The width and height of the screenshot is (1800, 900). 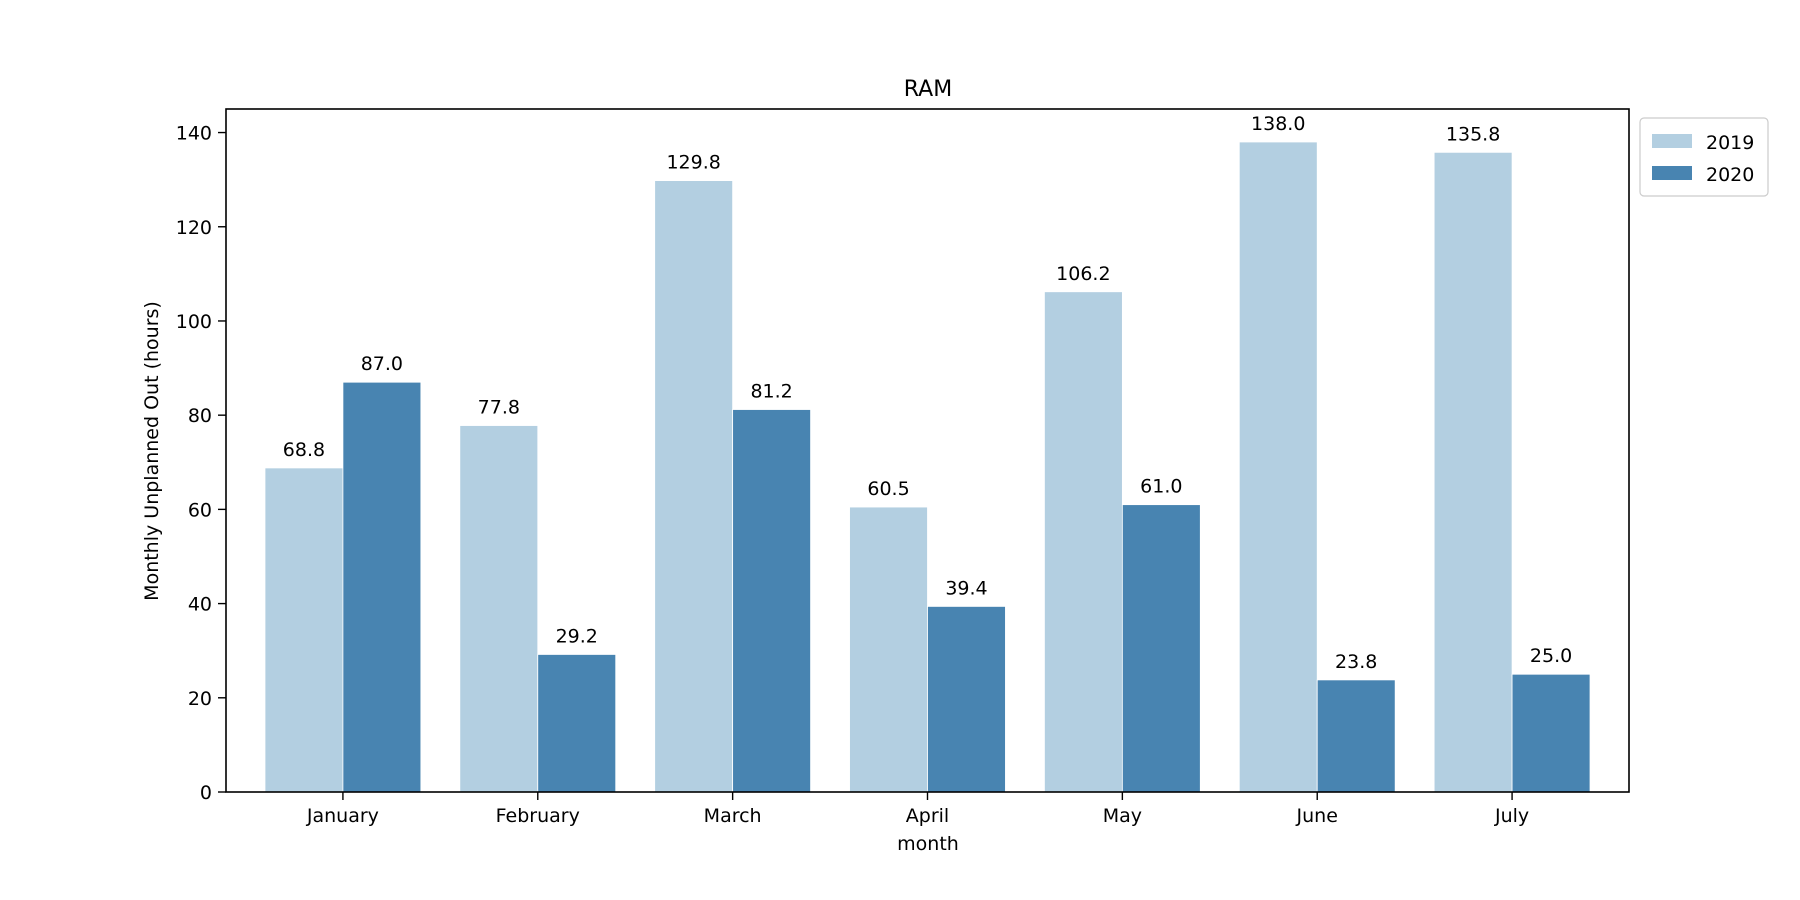 What do you see at coordinates (499, 609) in the screenshot?
I see `bar-2019-february` at bounding box center [499, 609].